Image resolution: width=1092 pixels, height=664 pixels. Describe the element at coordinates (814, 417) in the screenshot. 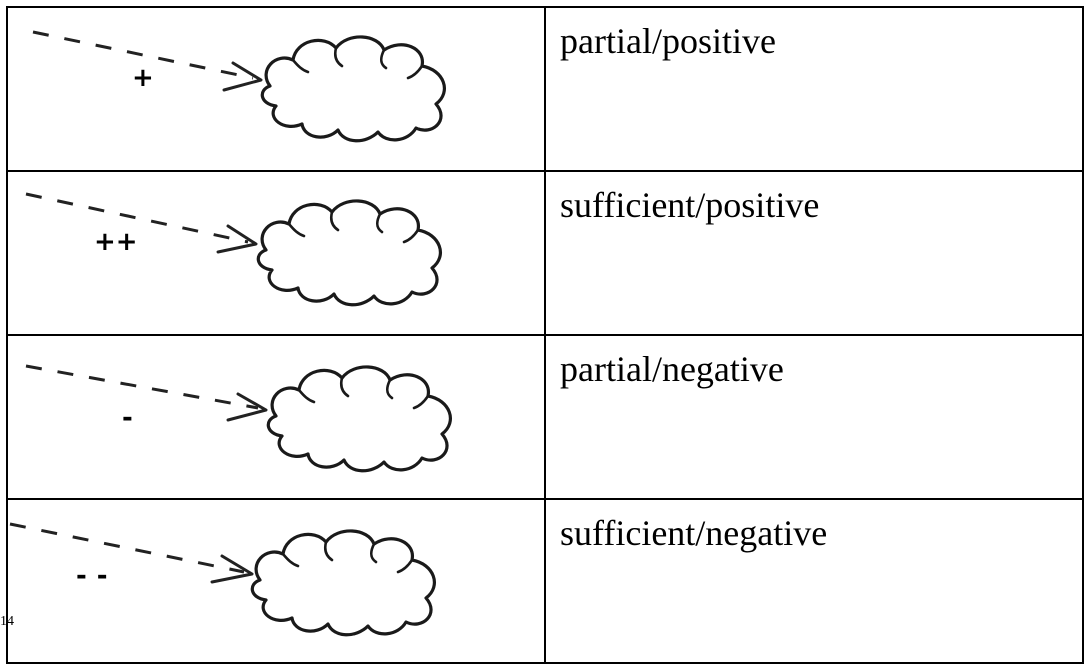

I see `label-cell: partial/negative` at that location.